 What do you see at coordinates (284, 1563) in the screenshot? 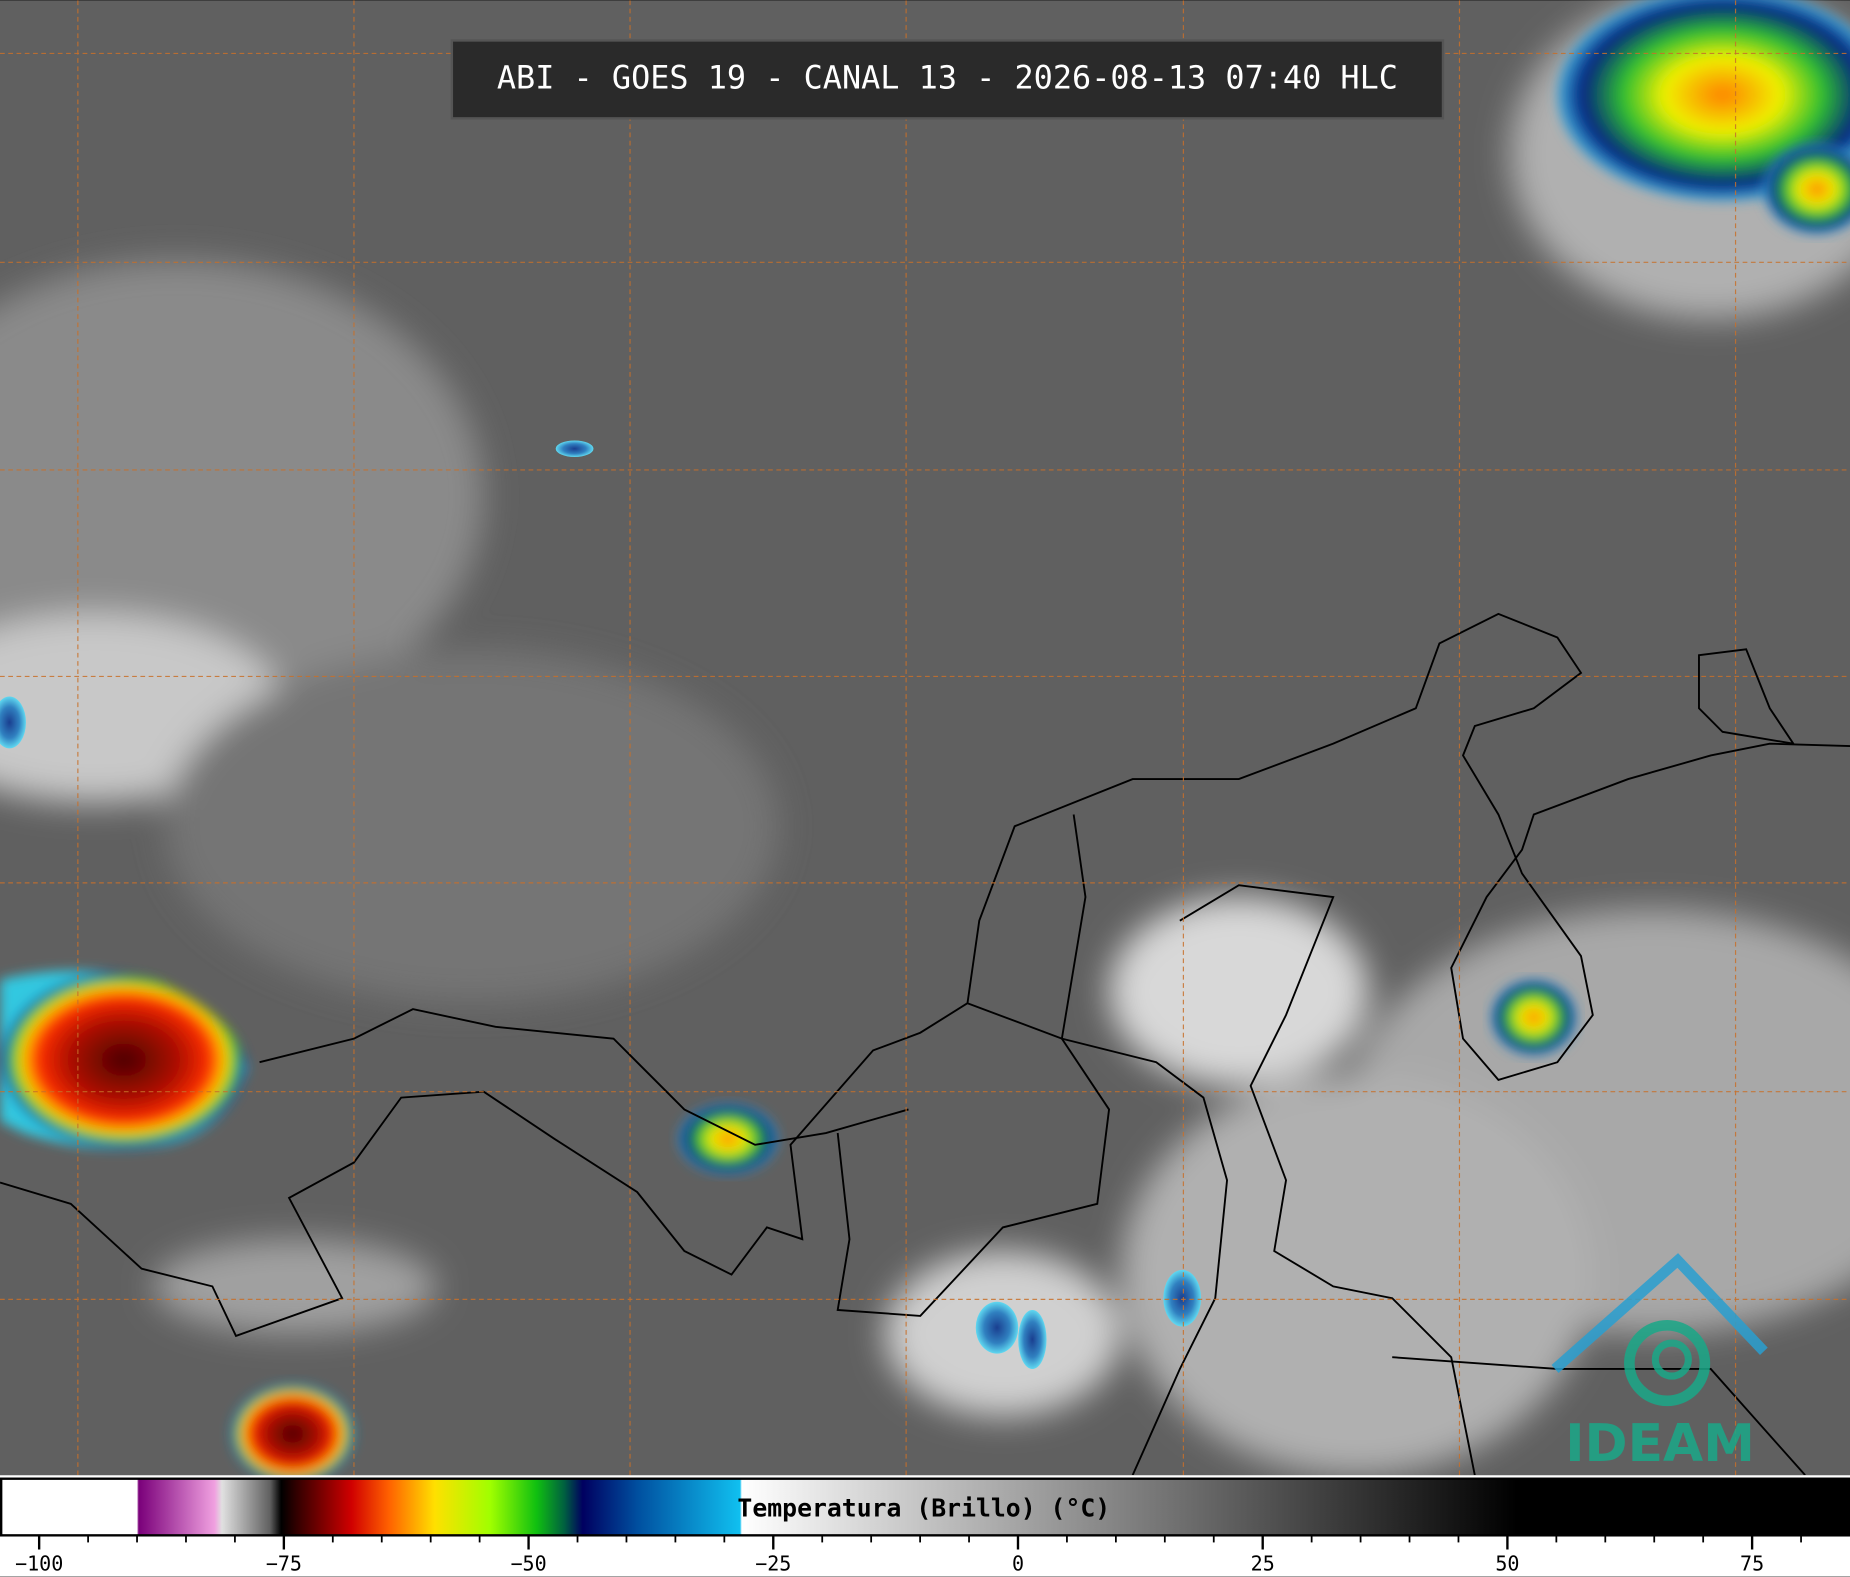
I see `colorbar-tick-label: −75` at bounding box center [284, 1563].